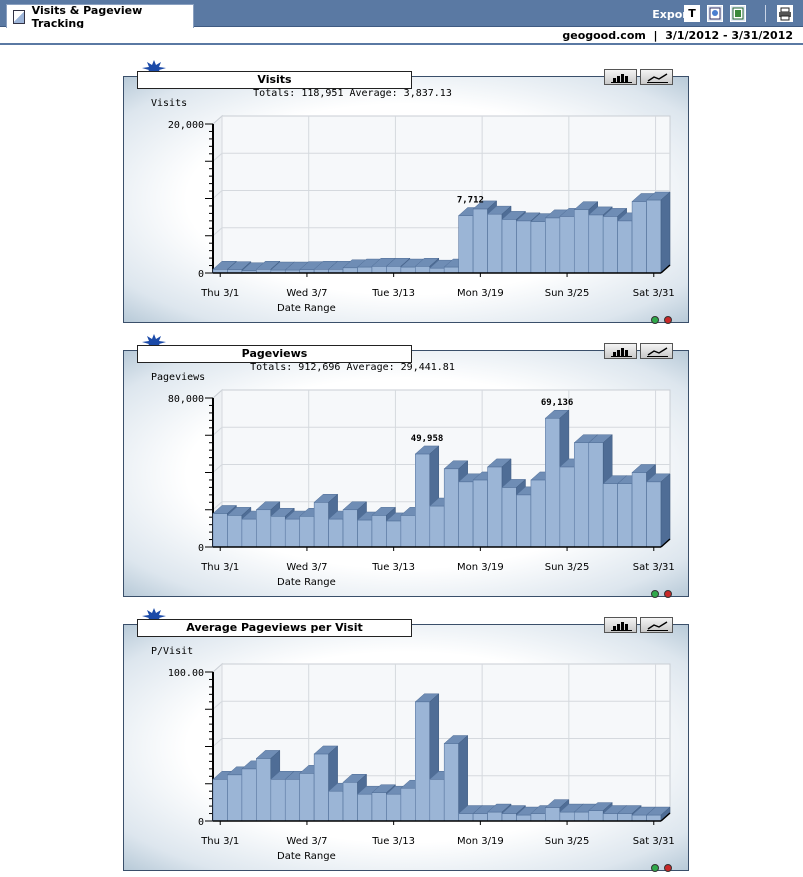 The image size is (803, 877). What do you see at coordinates (172, 651) in the screenshot?
I see `y-axis-label: P/Visit` at bounding box center [172, 651].